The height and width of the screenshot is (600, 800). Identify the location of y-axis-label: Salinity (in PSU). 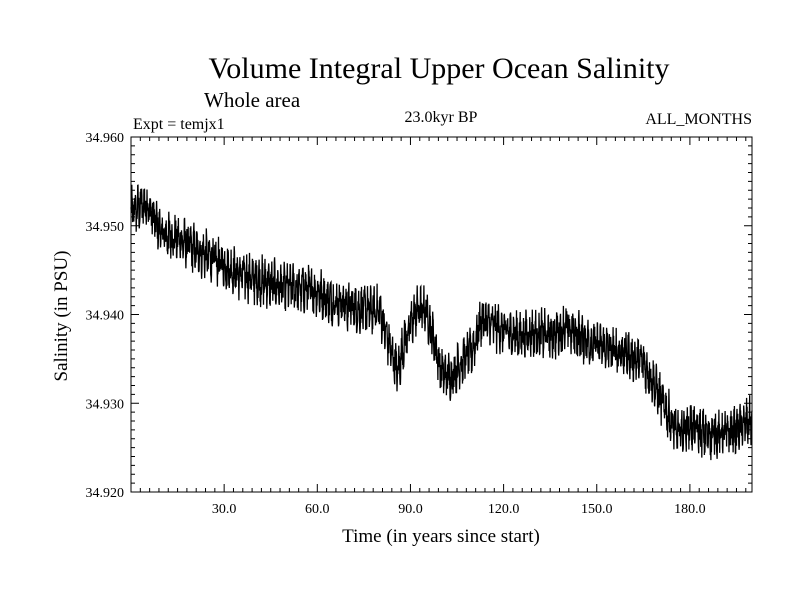
(61, 316).